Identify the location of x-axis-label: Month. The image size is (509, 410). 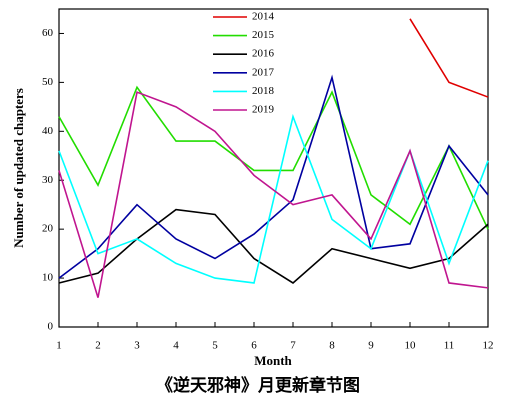
(273, 360).